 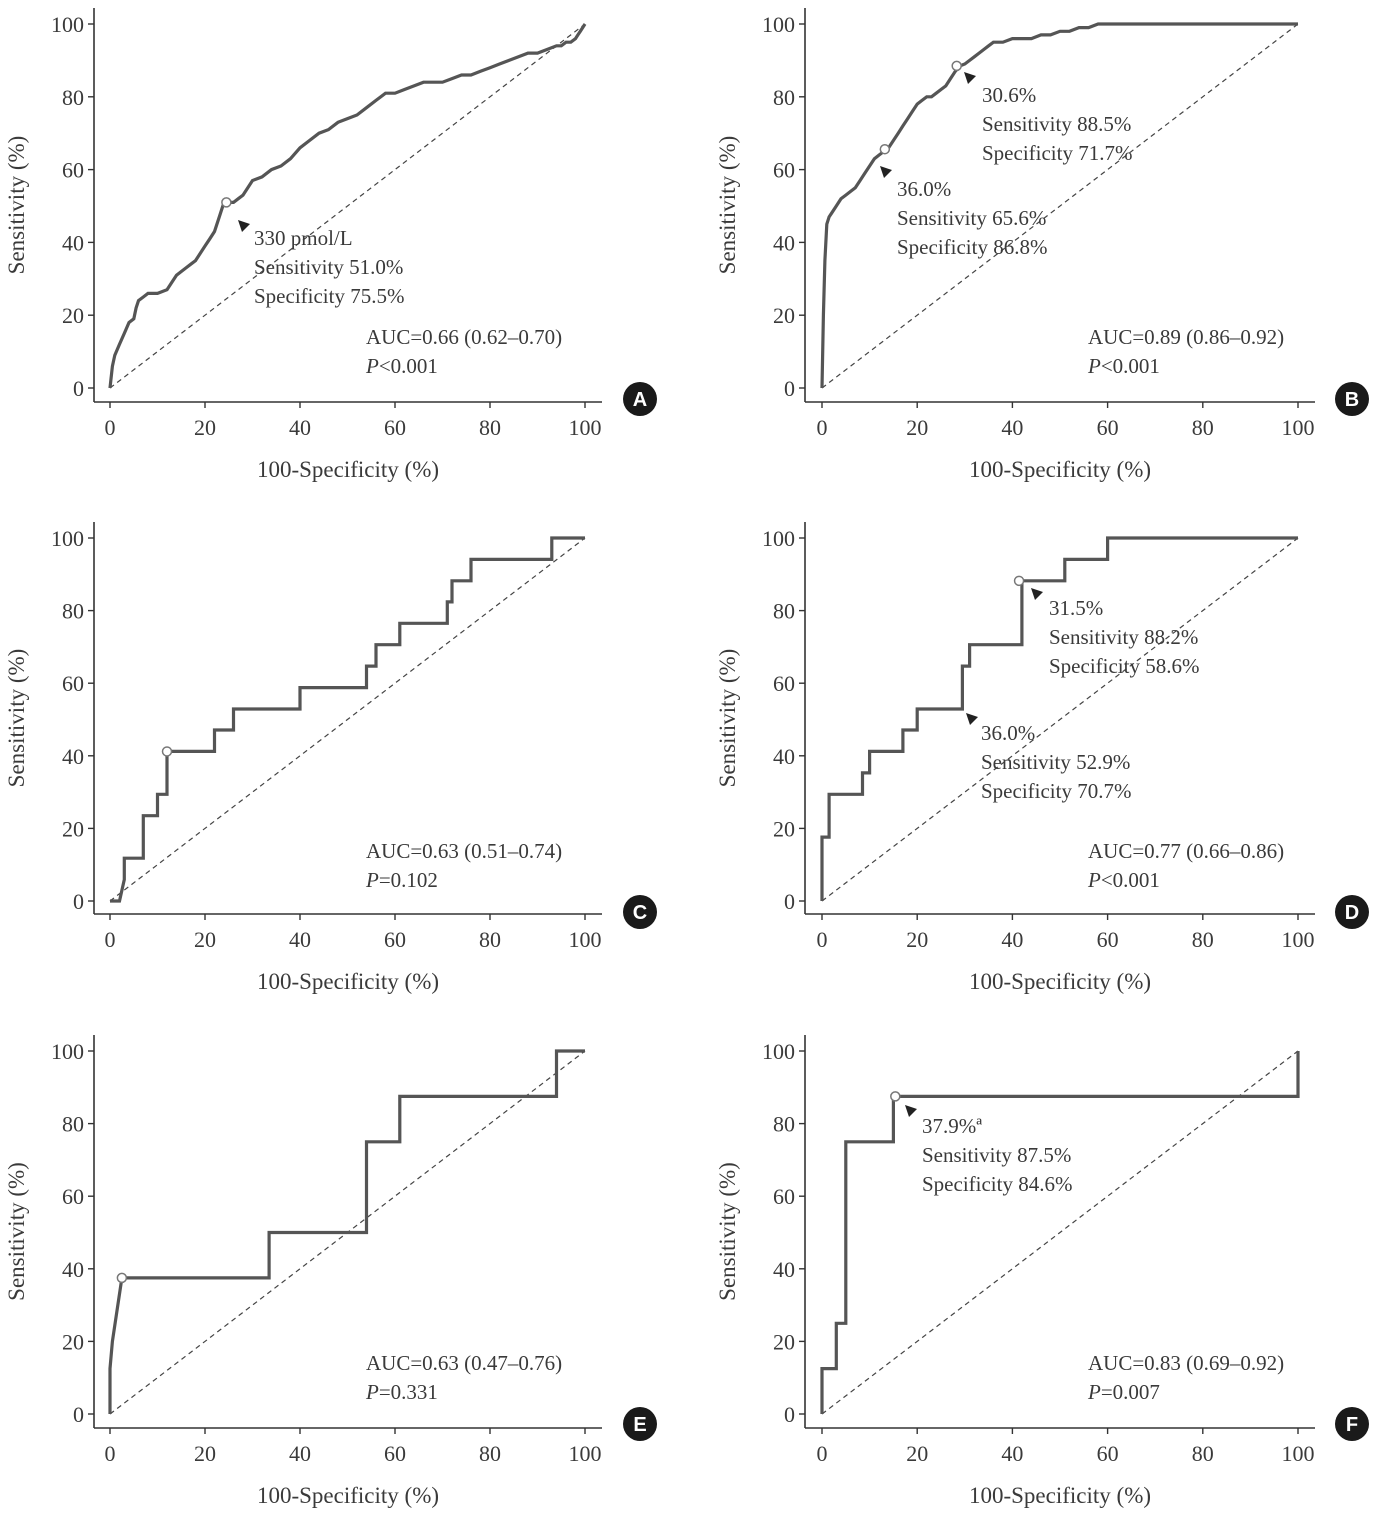 What do you see at coordinates (639, 1425) in the screenshot?
I see `panel-label: E` at bounding box center [639, 1425].